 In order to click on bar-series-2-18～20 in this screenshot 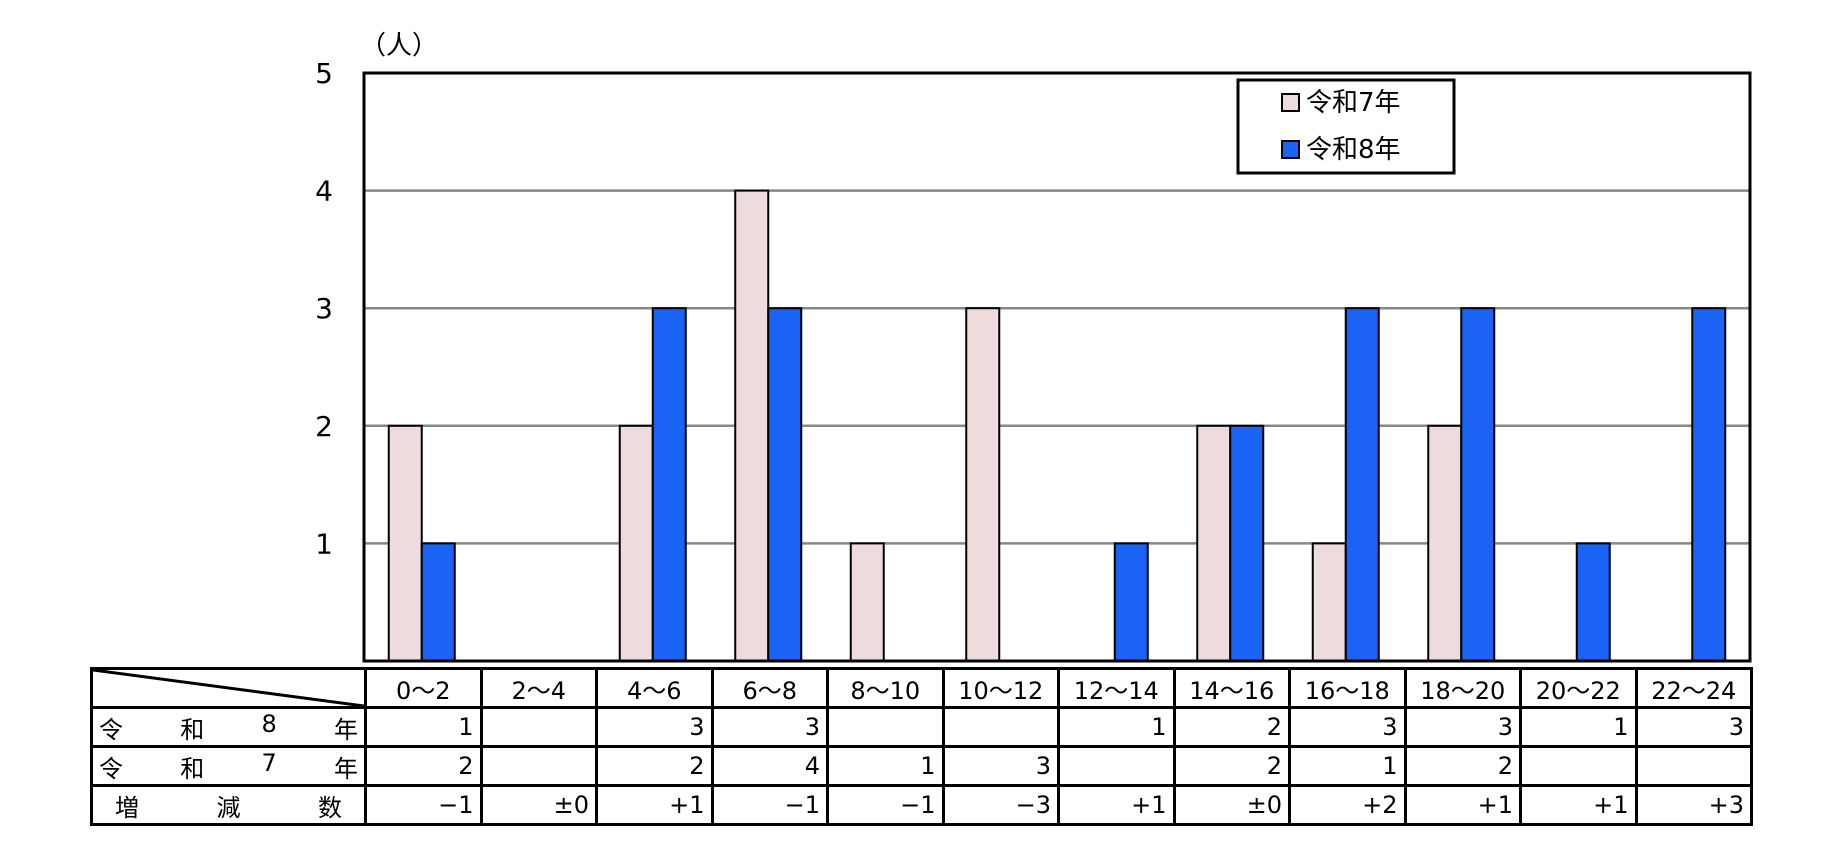, I will do `click(1478, 484)`.